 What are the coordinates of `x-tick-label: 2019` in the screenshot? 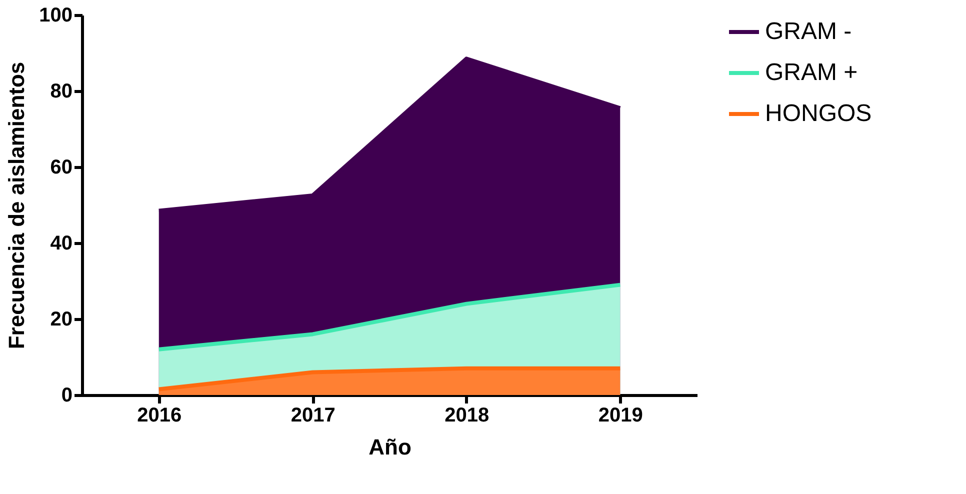 It's located at (620, 415).